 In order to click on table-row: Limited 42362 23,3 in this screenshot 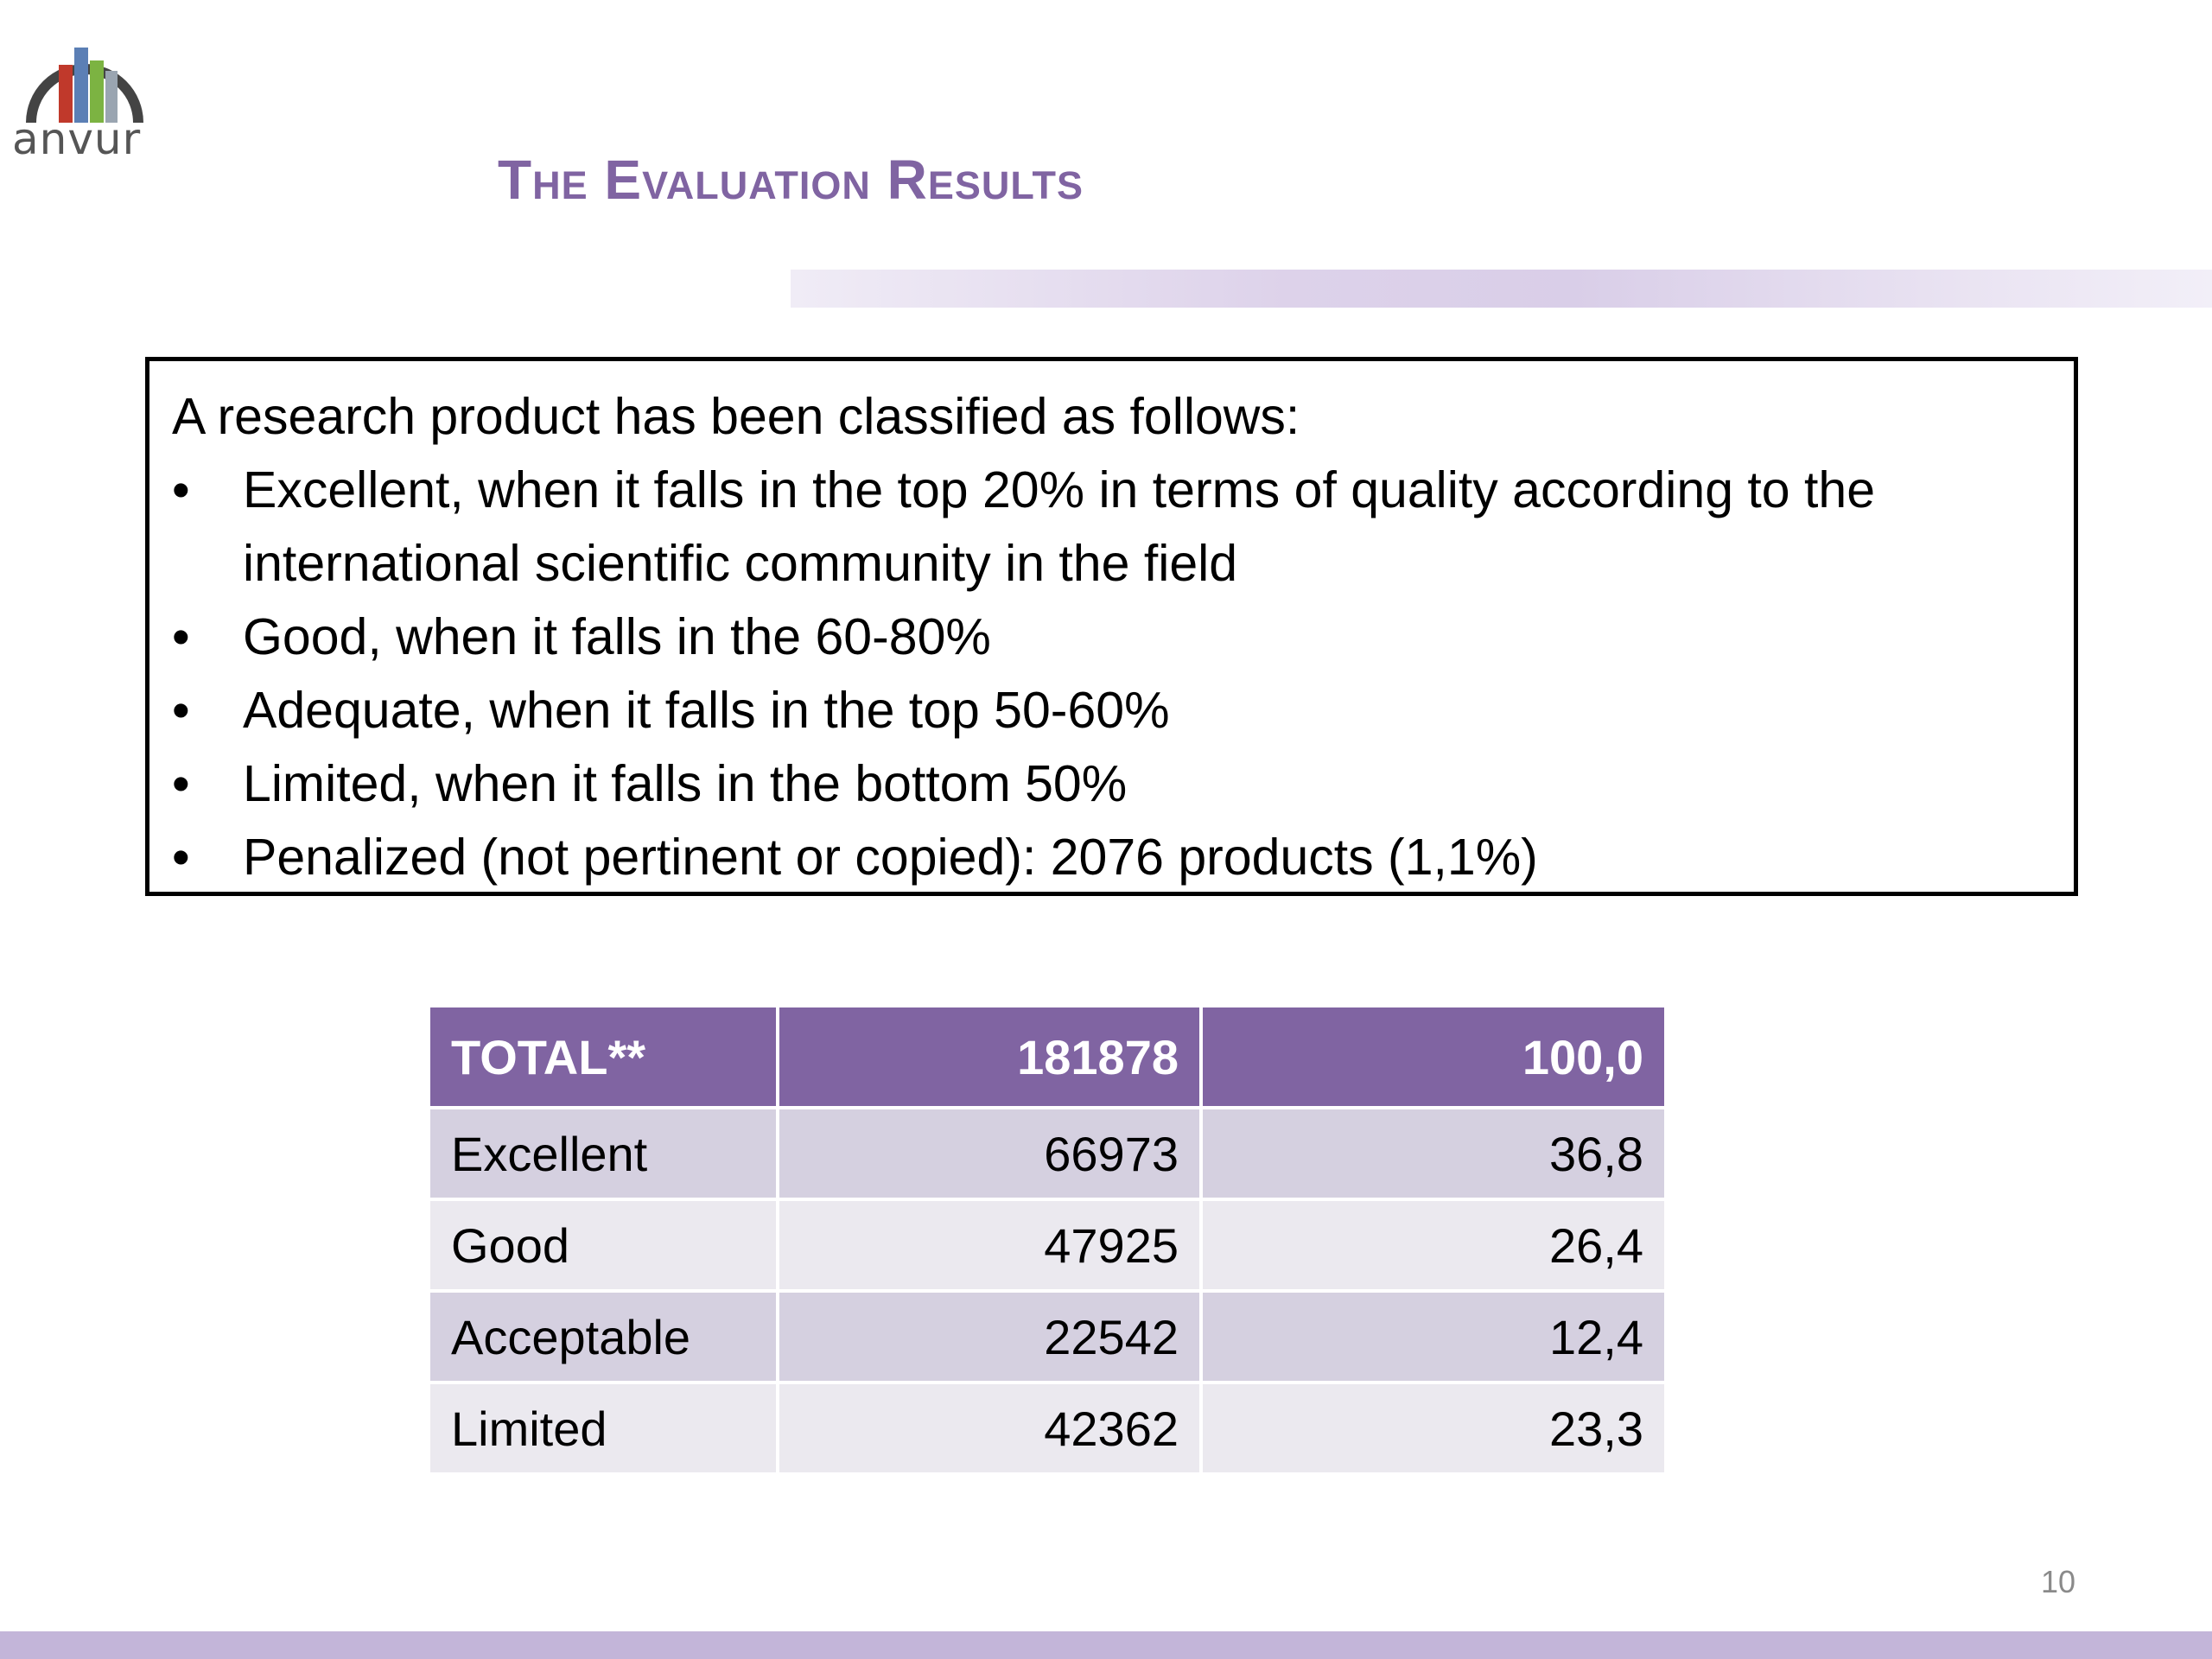, I will do `click(1047, 1428)`.